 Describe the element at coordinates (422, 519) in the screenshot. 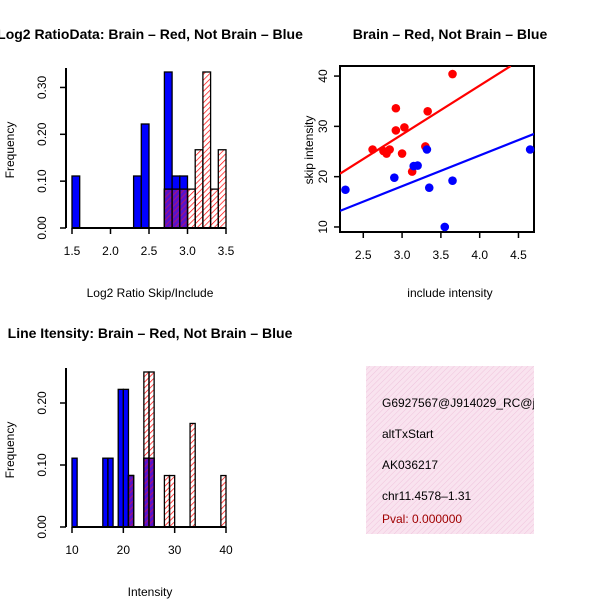

I see `info-pval: Pval: 0.000000` at that location.